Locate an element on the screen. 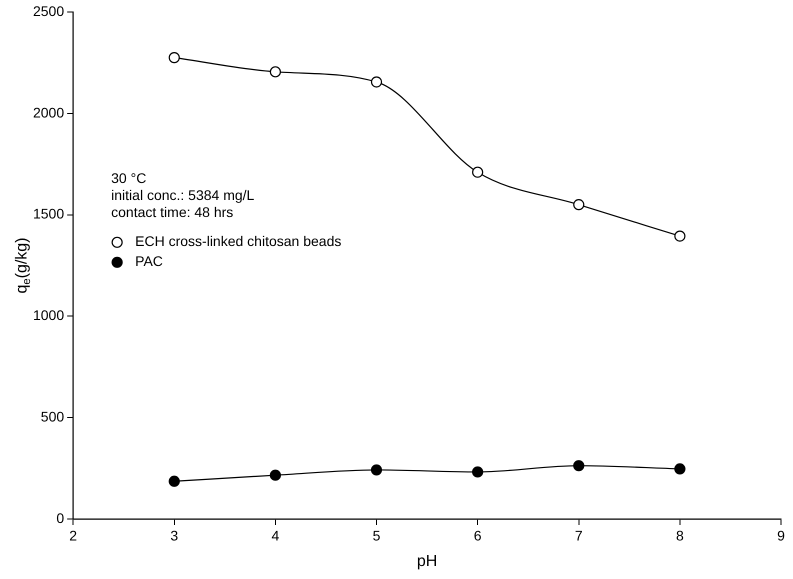 This screenshot has width=793, height=579. x-tick-label: 7 is located at coordinates (578, 535).